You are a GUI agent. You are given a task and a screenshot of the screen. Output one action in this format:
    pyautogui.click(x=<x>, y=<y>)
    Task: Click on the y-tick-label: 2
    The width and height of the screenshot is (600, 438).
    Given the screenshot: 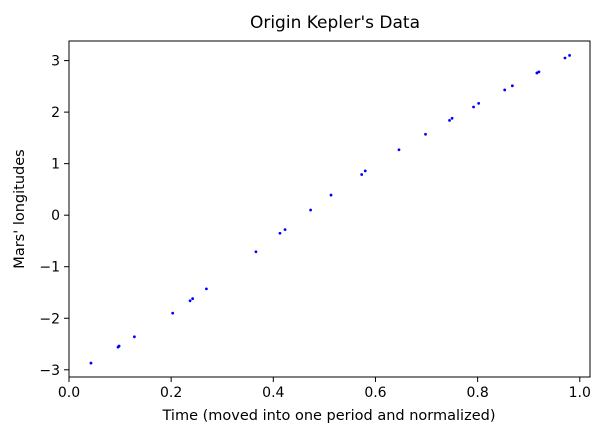 What is the action you would take?
    pyautogui.click(x=55, y=113)
    